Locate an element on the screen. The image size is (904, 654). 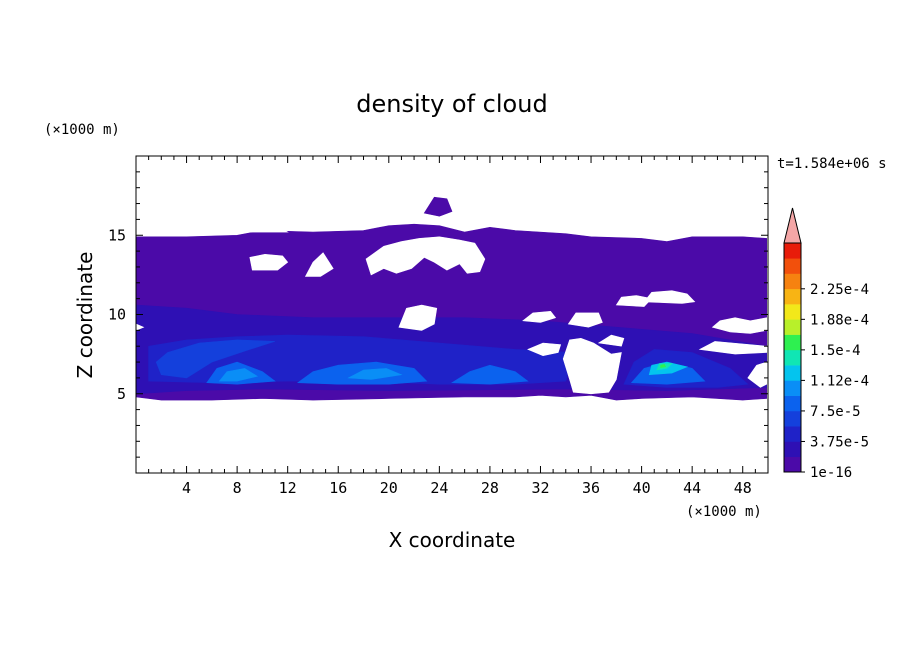
density-level-4-region is located at coordinates (490, 374).